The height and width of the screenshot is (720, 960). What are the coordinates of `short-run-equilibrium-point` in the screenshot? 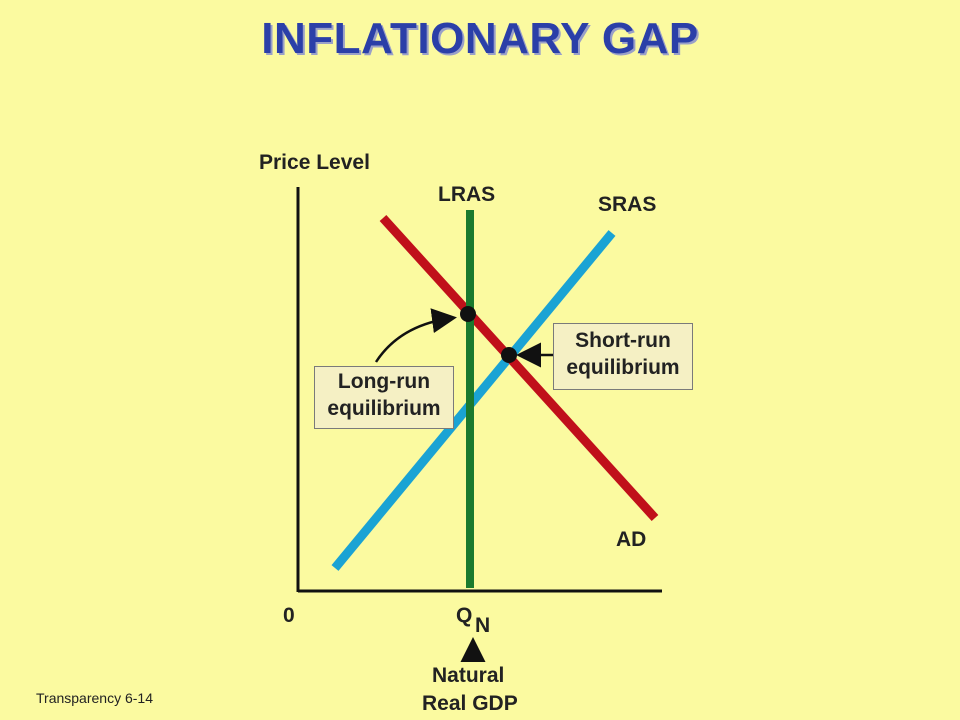 It's located at (509, 355).